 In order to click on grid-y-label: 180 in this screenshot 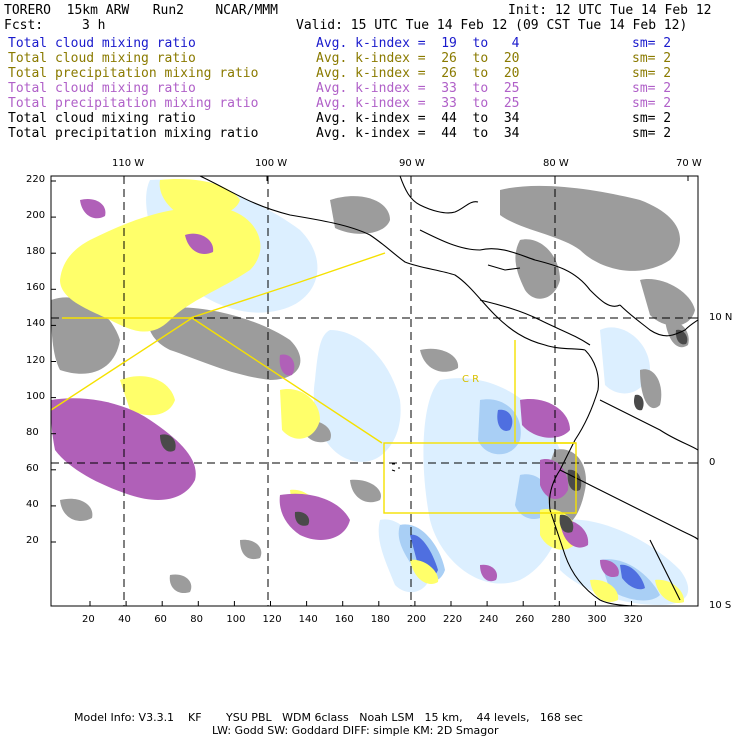, I will do `click(36, 252)`.